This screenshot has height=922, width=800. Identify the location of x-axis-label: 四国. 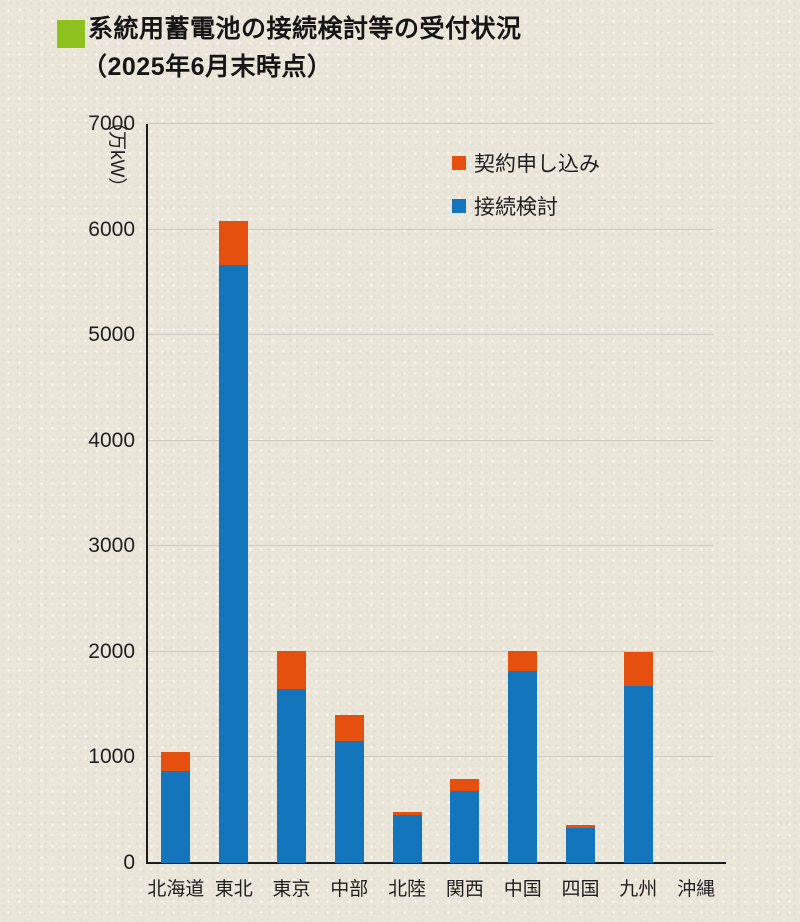
(580, 889).